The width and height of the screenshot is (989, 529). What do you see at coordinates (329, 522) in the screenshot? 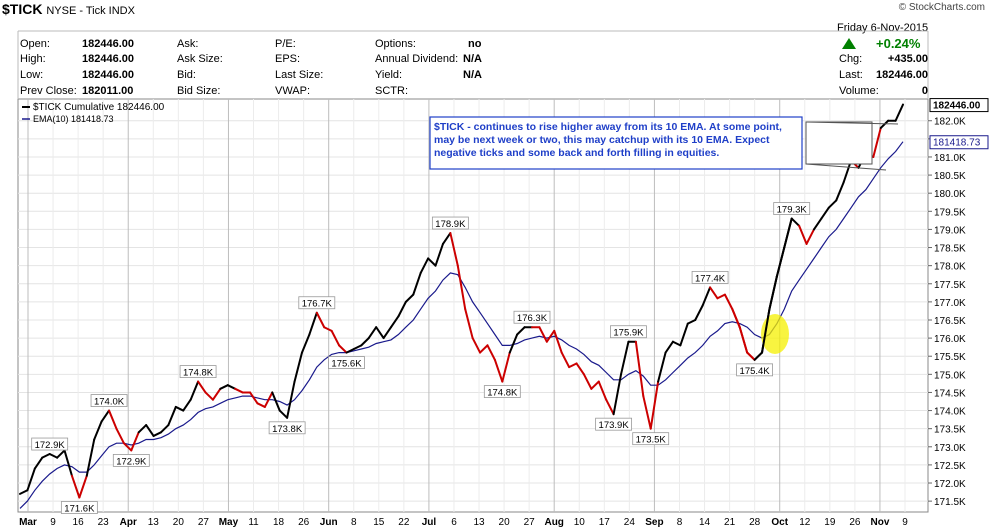
I see `x-tick-label: Jun` at bounding box center [329, 522].